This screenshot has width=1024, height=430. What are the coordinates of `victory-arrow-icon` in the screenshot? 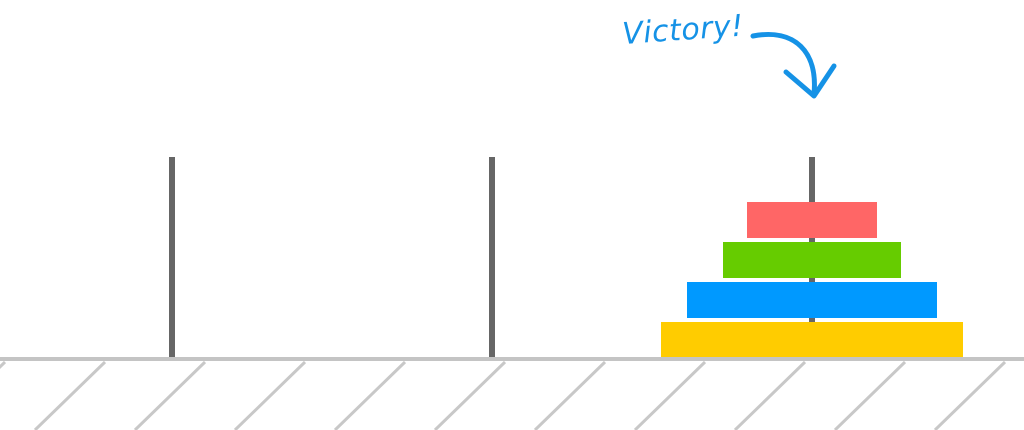 It's located at (793, 65).